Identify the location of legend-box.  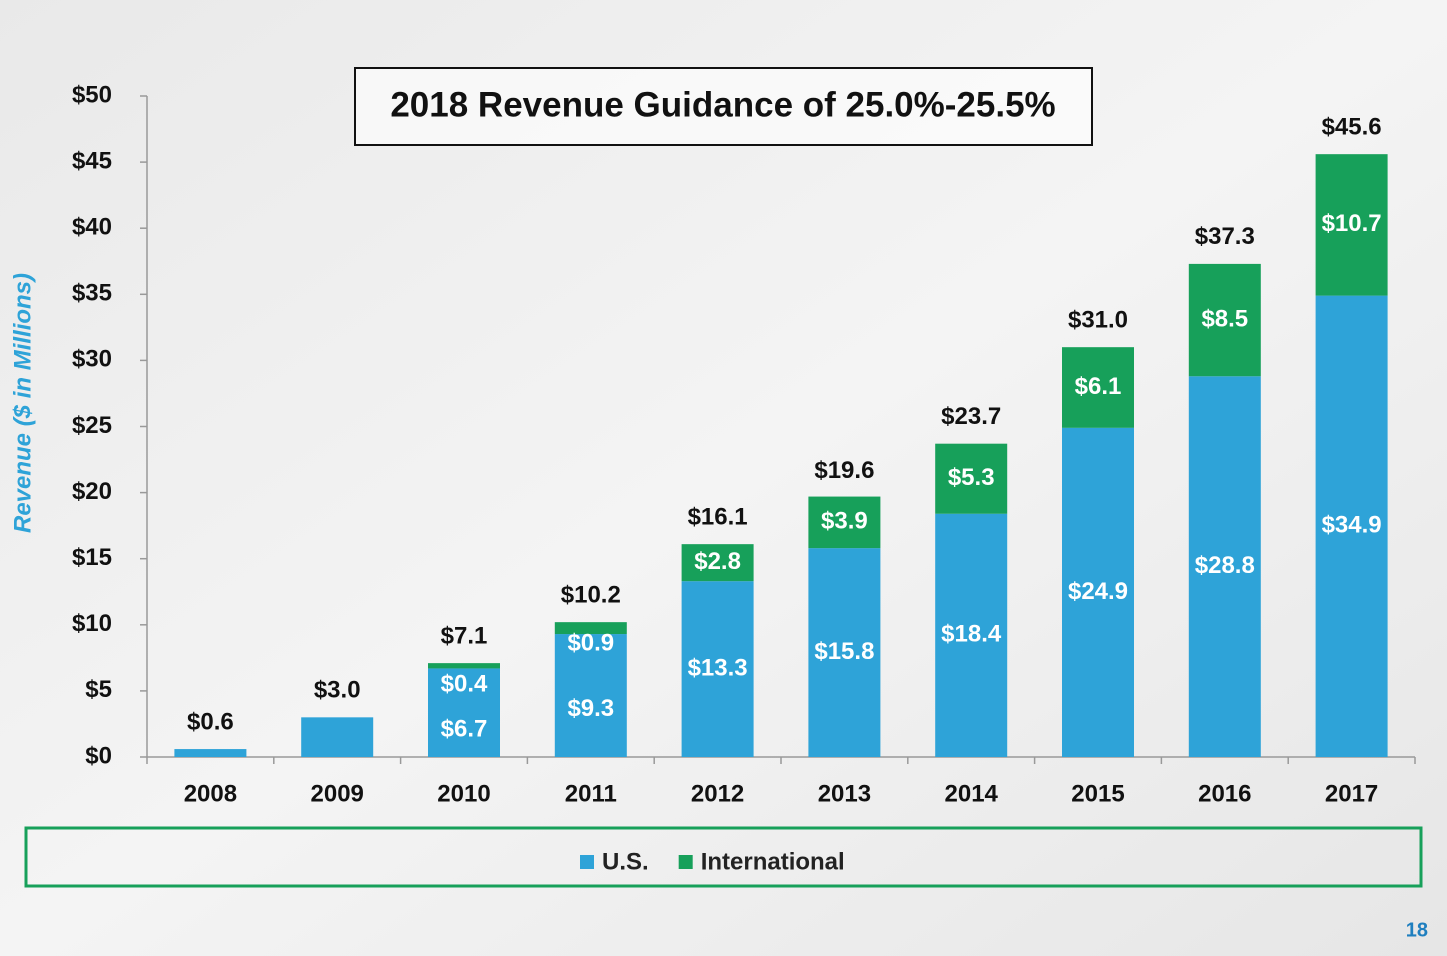
(723, 857).